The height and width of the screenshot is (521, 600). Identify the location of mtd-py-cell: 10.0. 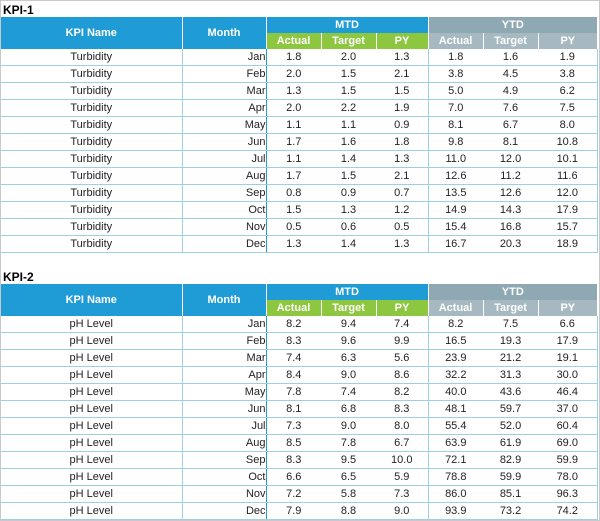
(402, 460).